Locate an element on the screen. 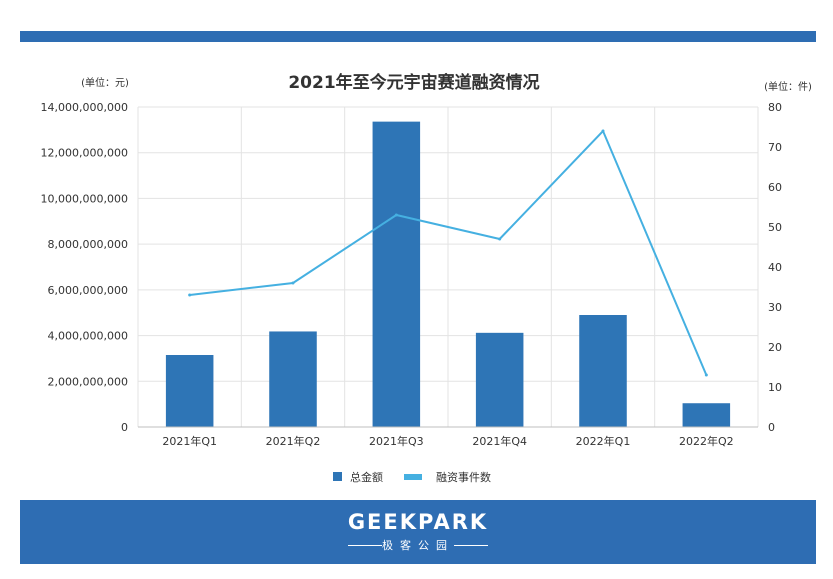 The height and width of the screenshot is (579, 833). left-tick-label: 2,000,000,000 is located at coordinates (88, 381).